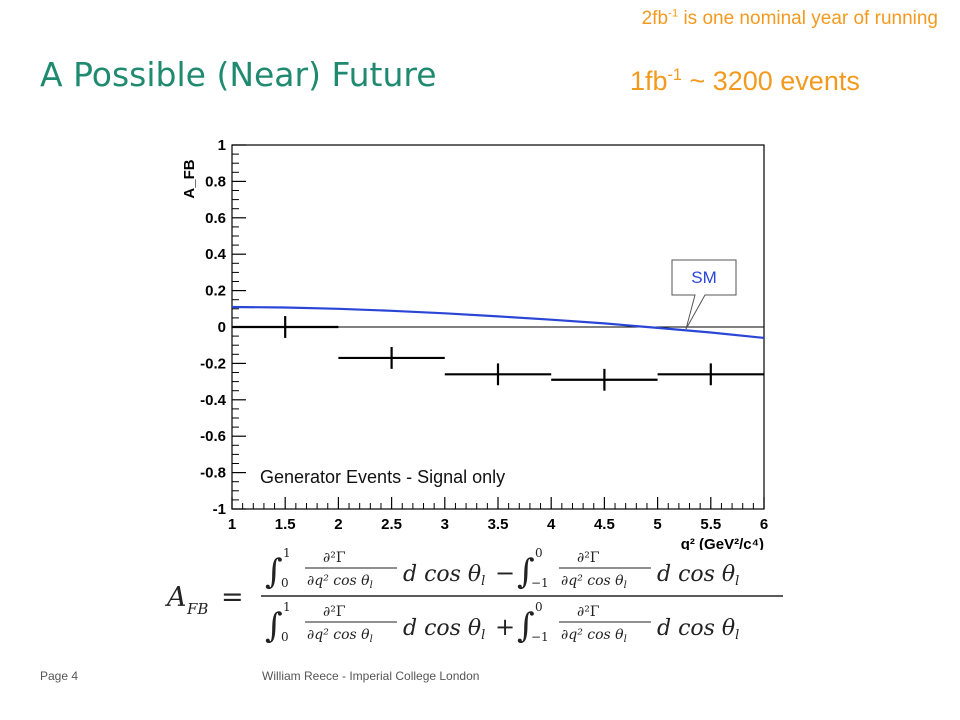 This screenshot has height=720, width=960. What do you see at coordinates (189, 178) in the screenshot?
I see `y-axis-label: A_FB` at bounding box center [189, 178].